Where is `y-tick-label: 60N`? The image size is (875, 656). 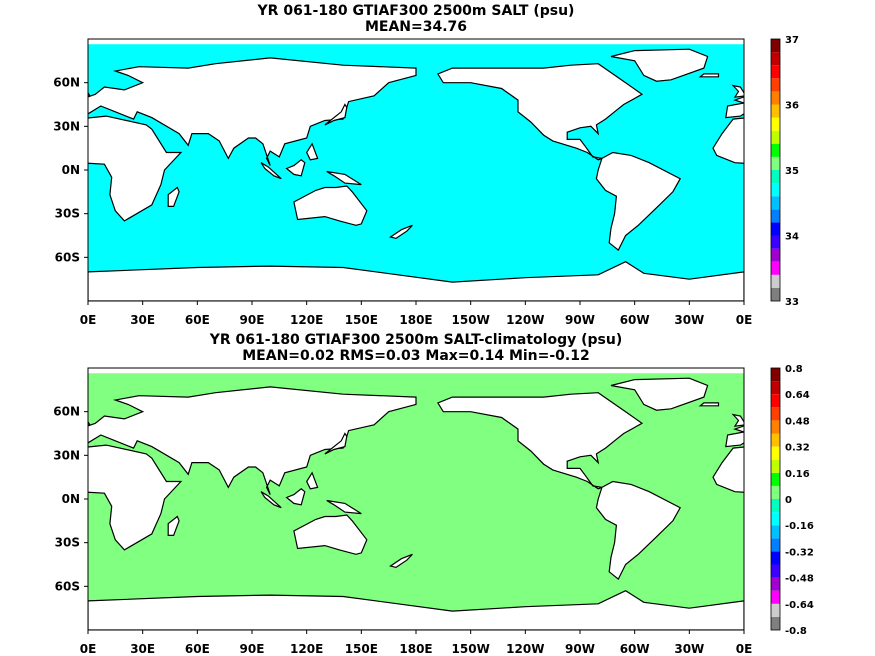 y-tick-label: 60N is located at coordinates (66, 412).